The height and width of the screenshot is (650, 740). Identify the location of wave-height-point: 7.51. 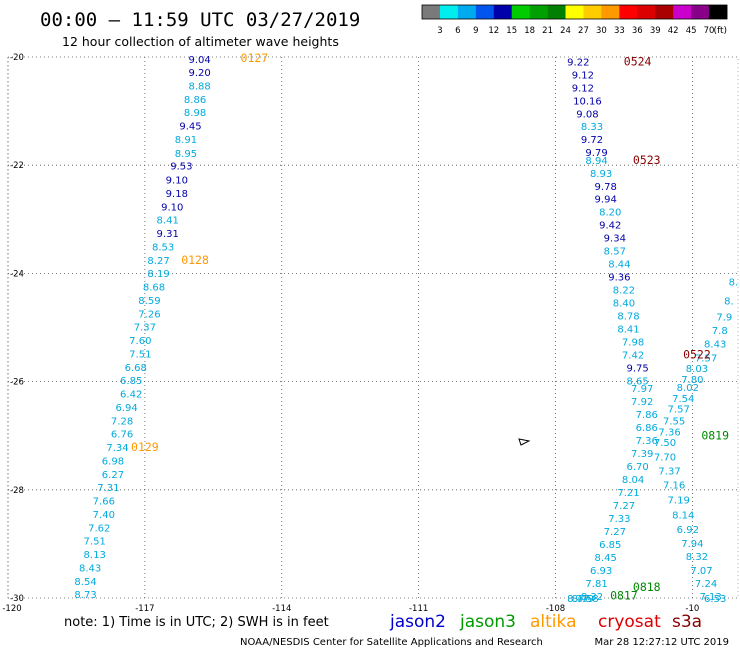
(140, 354).